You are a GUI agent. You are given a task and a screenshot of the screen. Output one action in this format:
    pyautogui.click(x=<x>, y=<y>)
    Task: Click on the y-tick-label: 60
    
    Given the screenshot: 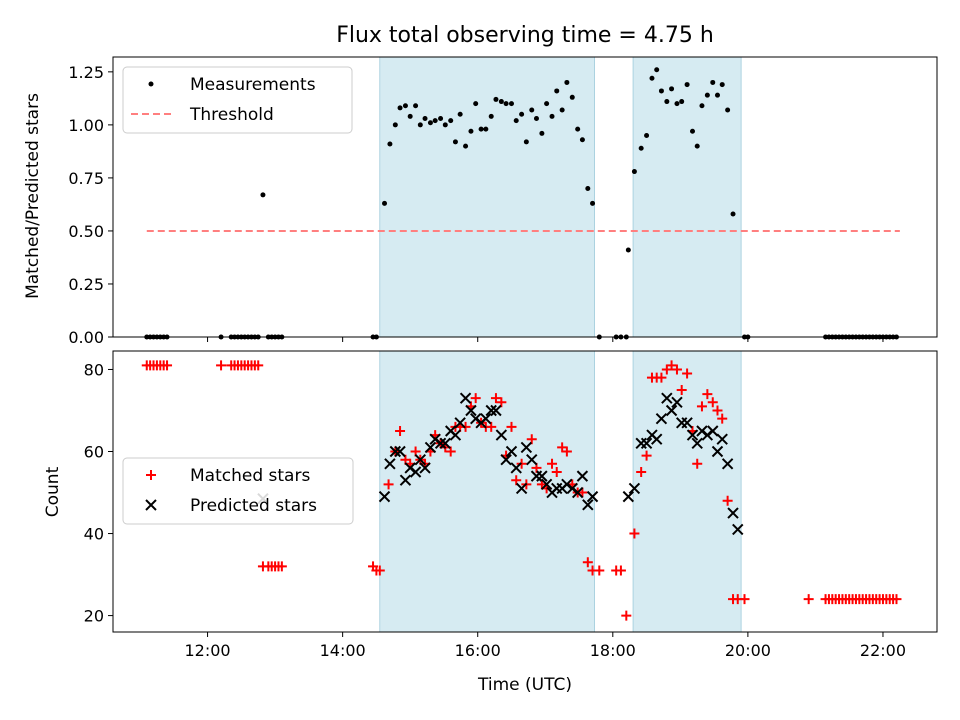 What is the action you would take?
    pyautogui.click(x=94, y=452)
    